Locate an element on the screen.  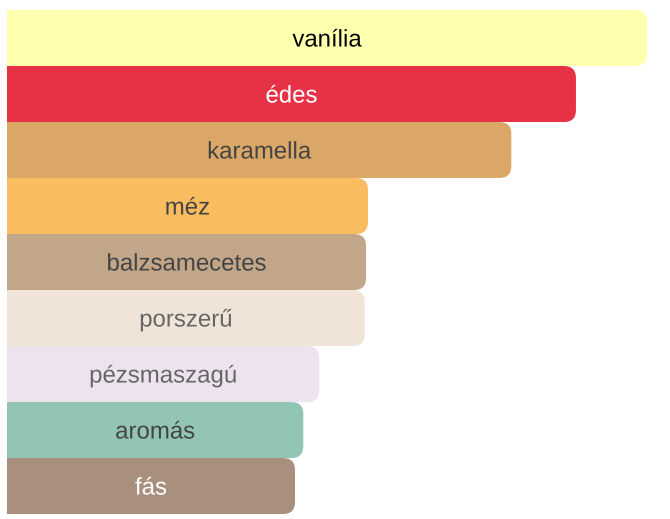
y-tick-label: fás is located at coordinates (151, 486).